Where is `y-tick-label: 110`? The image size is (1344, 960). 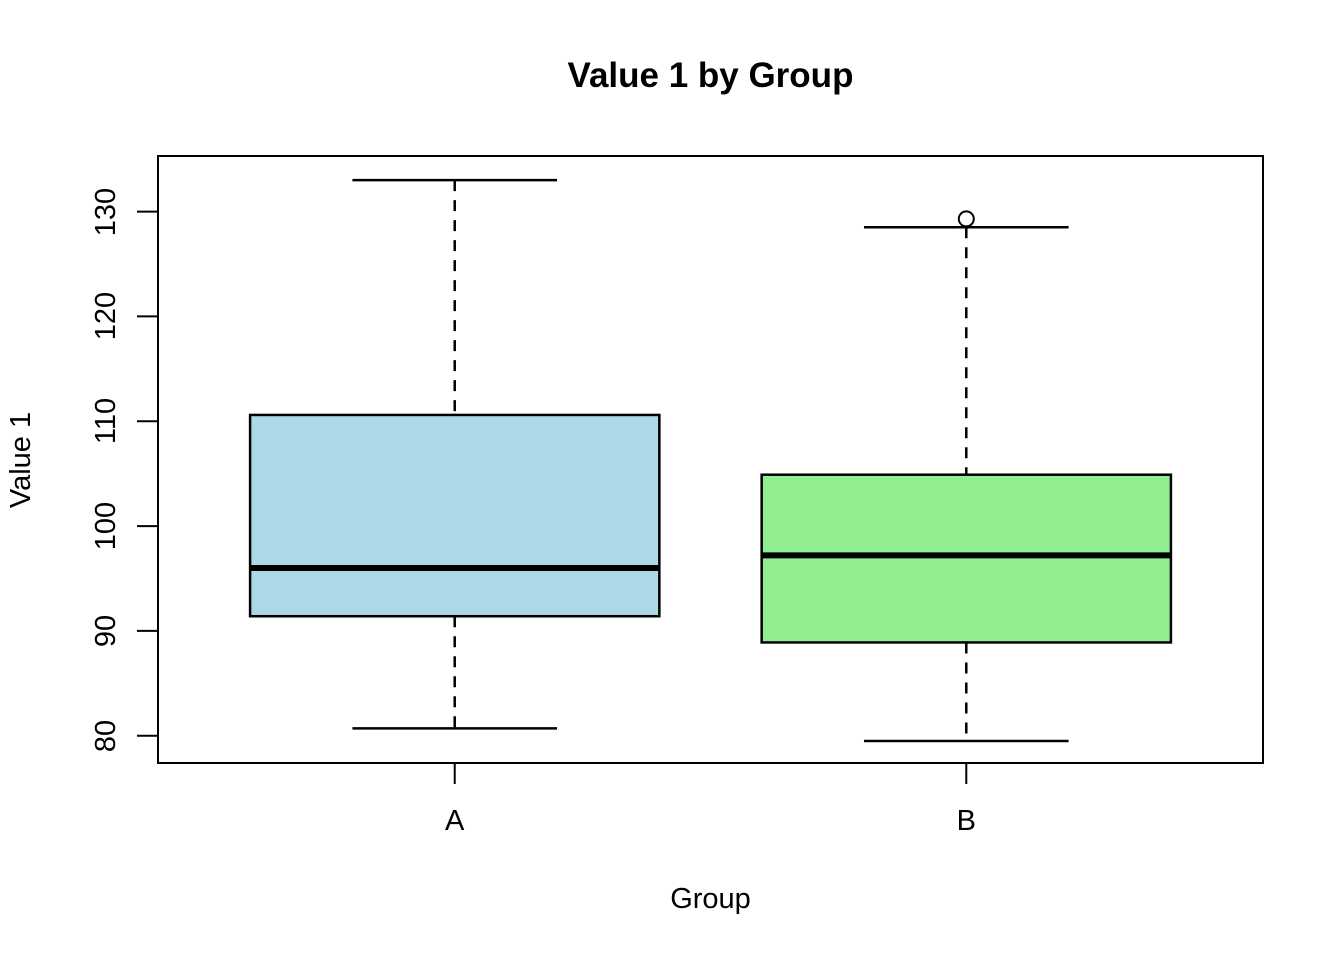
y-tick-label: 110 is located at coordinates (106, 421).